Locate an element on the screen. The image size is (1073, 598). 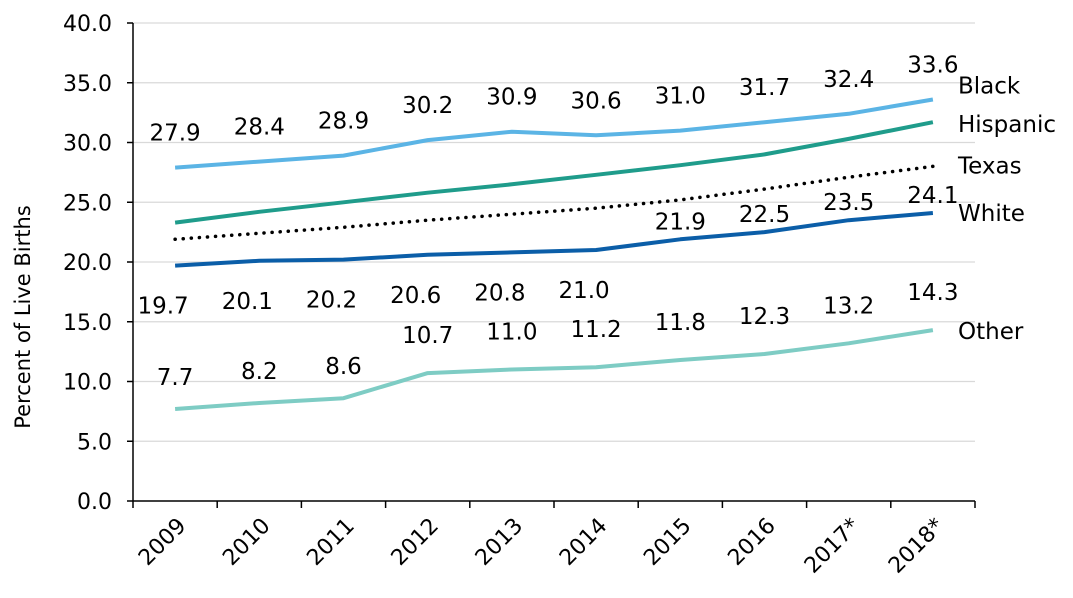
data-label: 33.6 is located at coordinates (932, 65).